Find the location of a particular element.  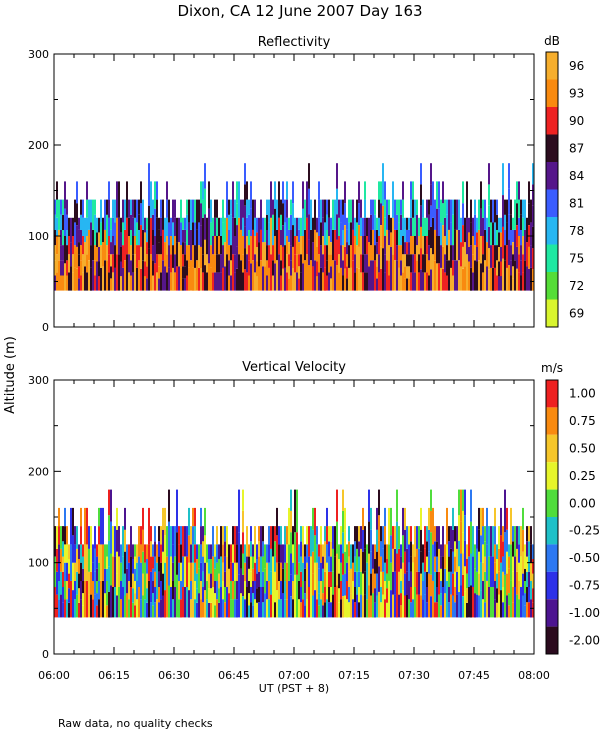

reflectivity-y-tick-label: 100 is located at coordinates (38, 236).